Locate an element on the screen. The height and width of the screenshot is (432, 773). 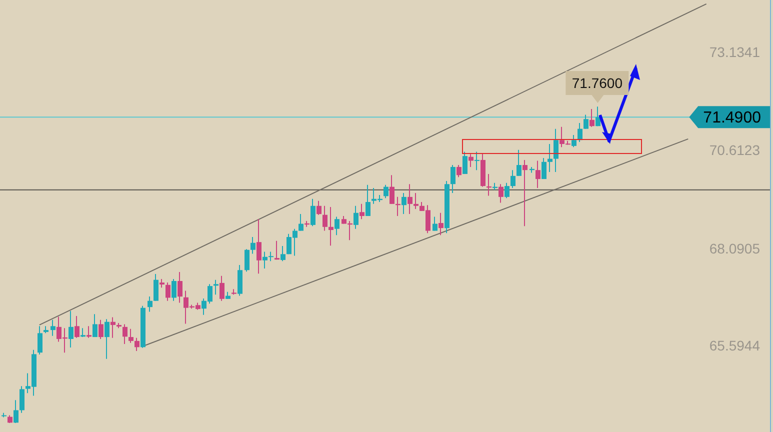
y-tick-label: 73.1341 is located at coordinates (734, 52).